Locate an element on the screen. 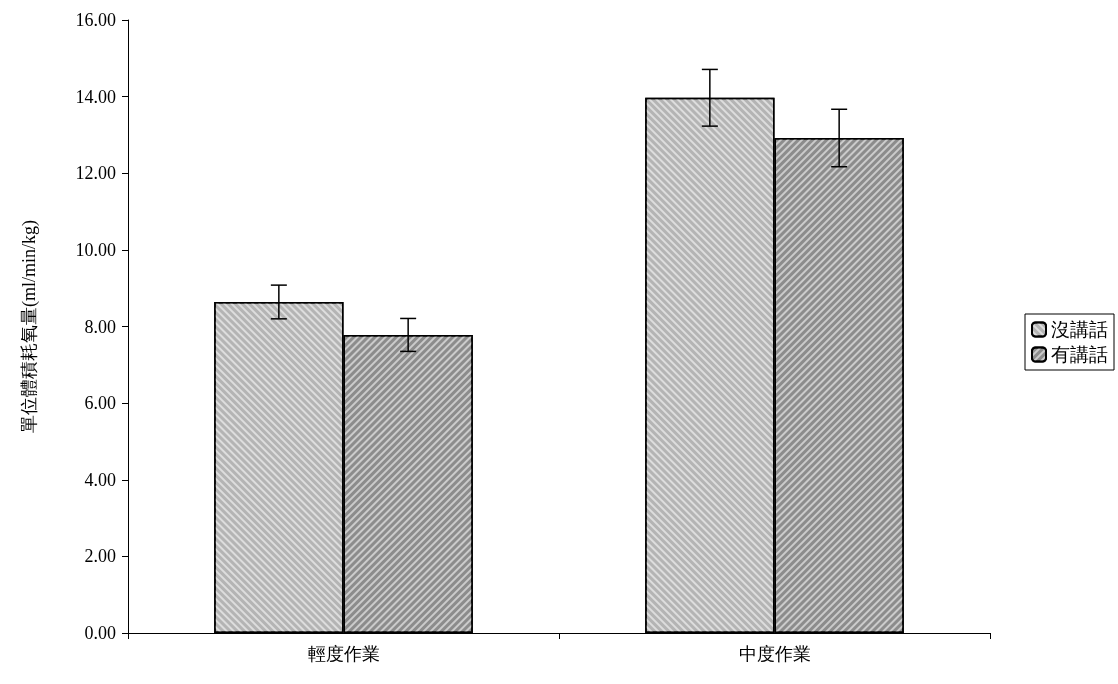  y-tick-label: 8.00 is located at coordinates (100, 326).